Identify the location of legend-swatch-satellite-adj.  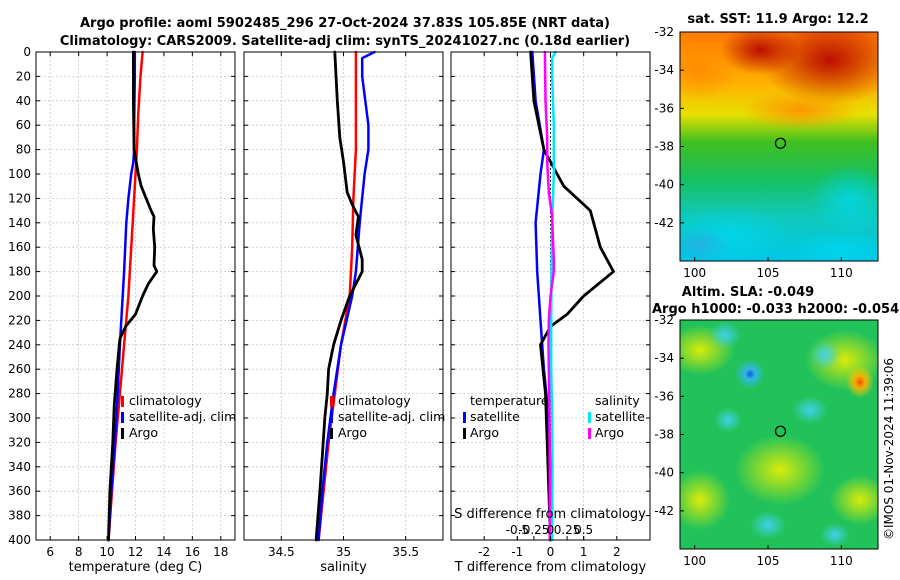
(122, 417).